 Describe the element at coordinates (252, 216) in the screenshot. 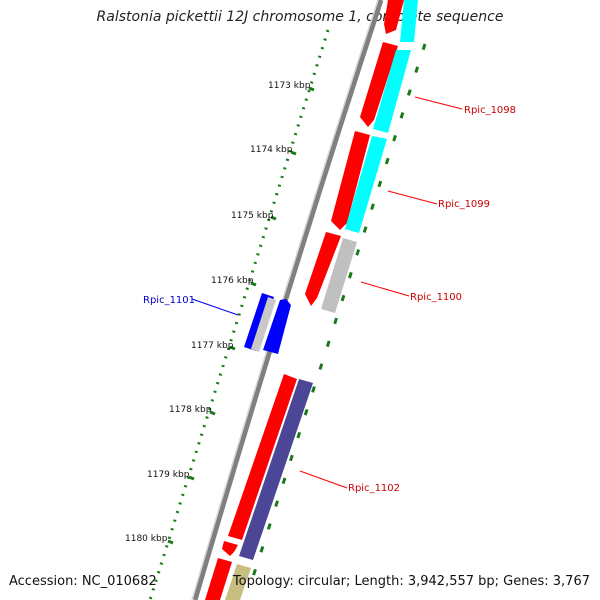

I see `tick-label: 1175 kbp` at that location.